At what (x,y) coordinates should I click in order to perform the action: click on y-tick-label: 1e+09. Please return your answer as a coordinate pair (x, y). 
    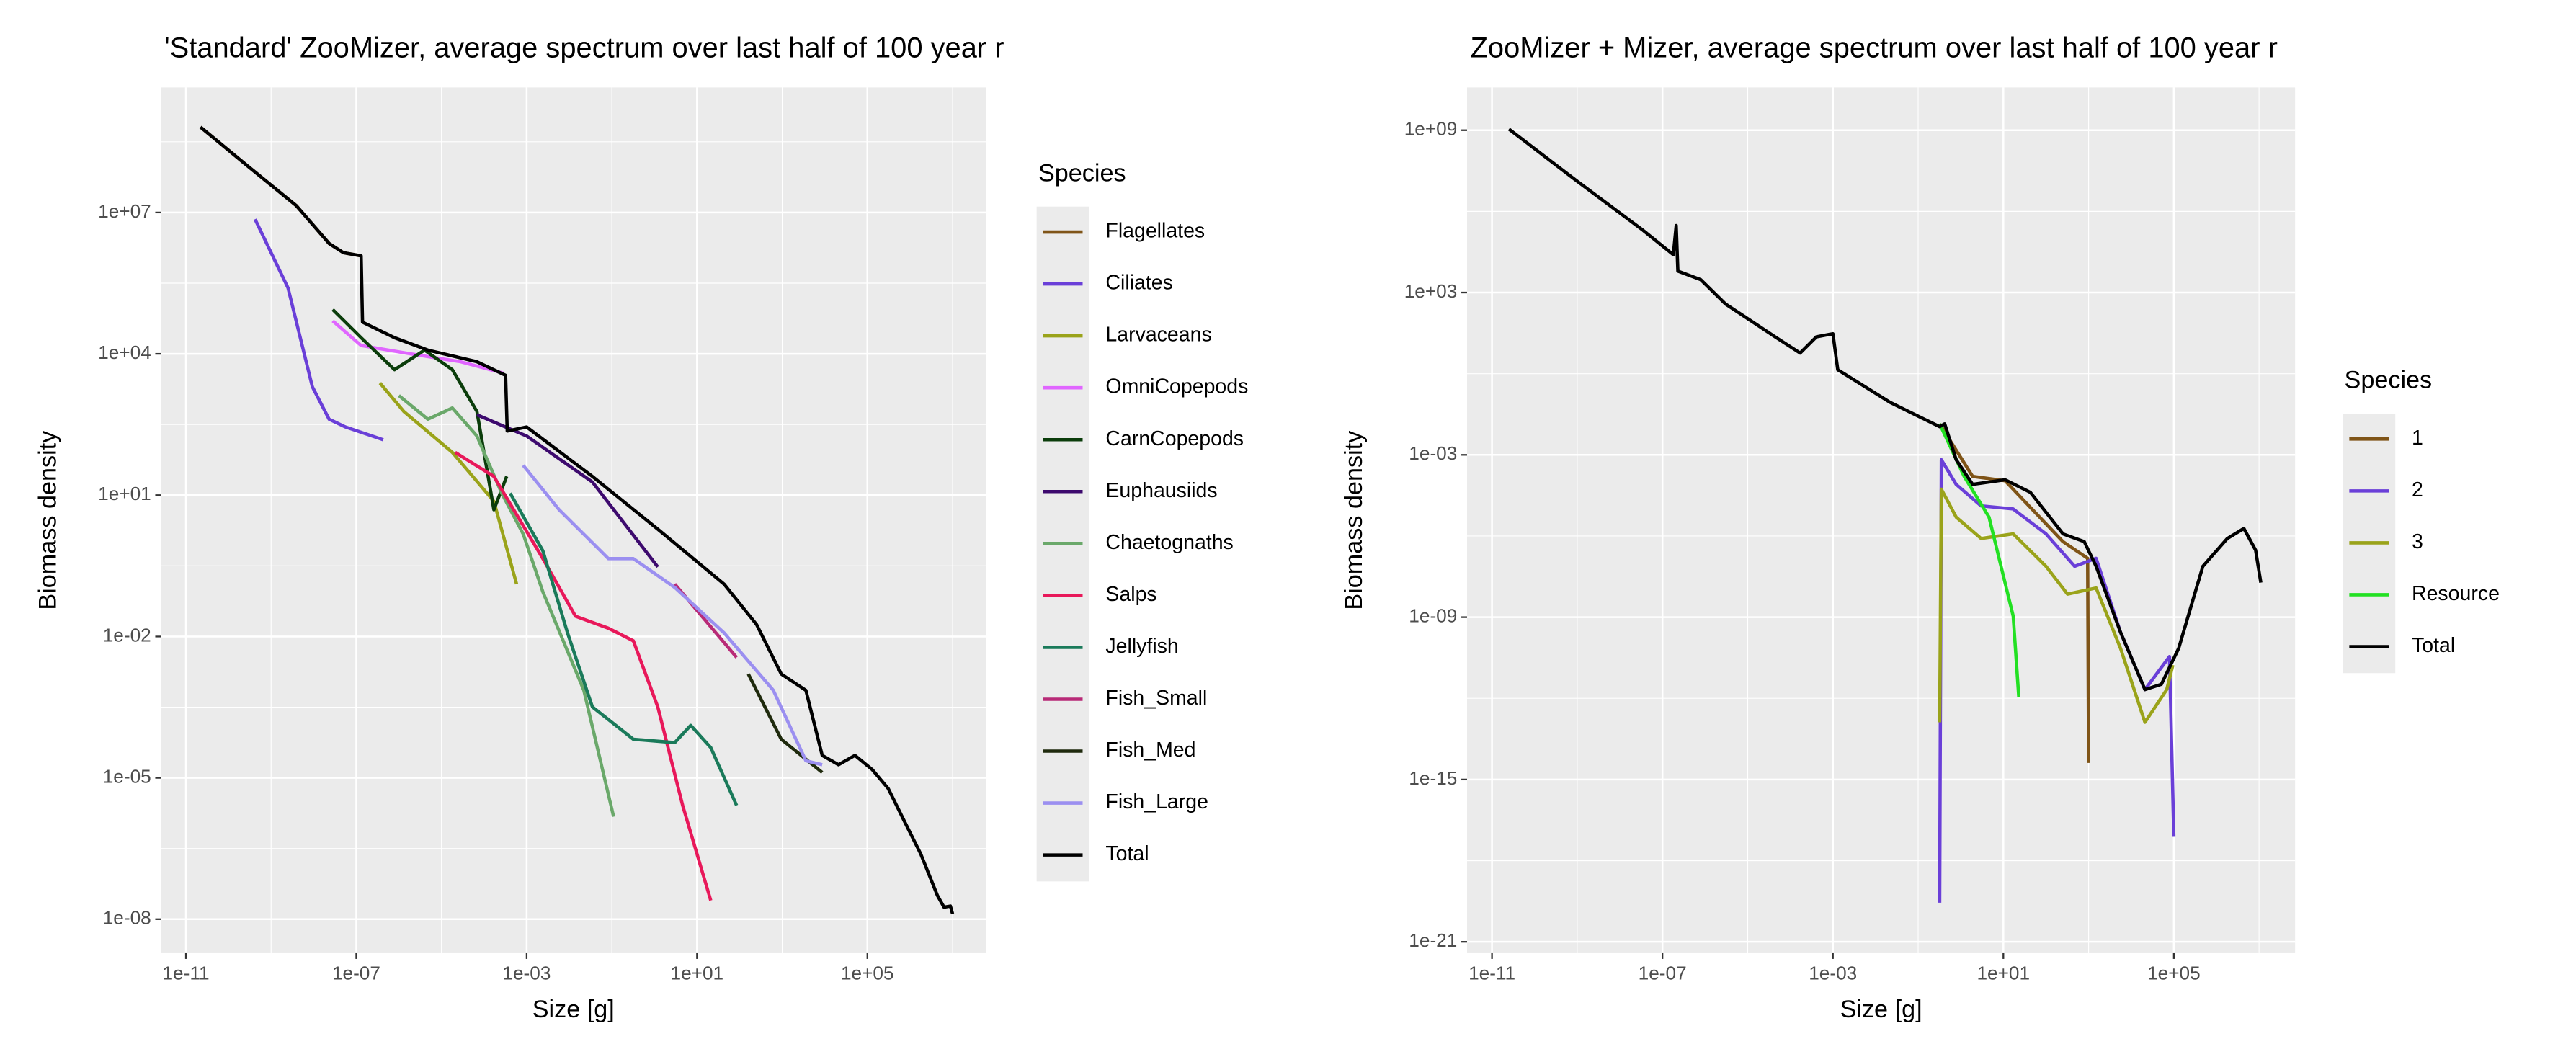
    Looking at the image, I should click on (1431, 129).